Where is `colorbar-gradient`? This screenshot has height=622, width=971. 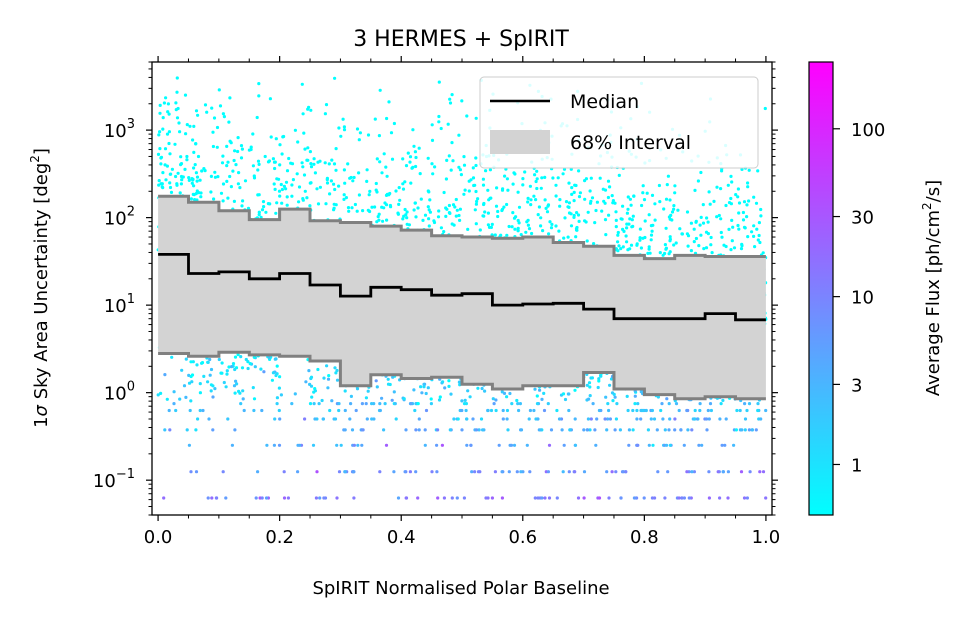
colorbar-gradient is located at coordinates (821, 288).